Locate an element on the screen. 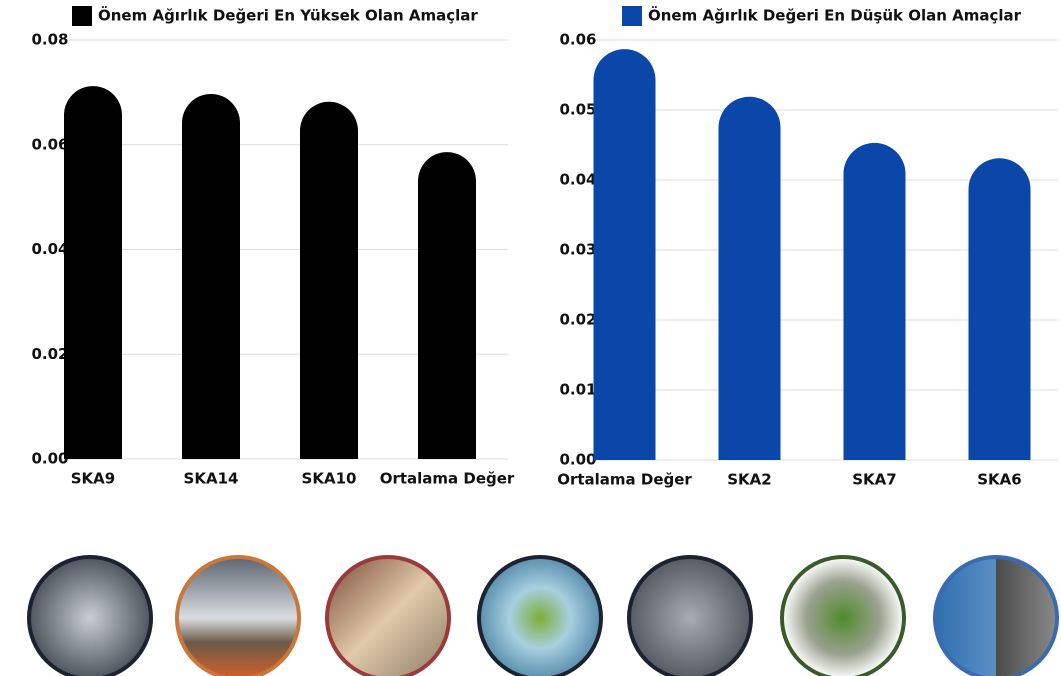 The image size is (1061, 676). y-tick-label: 0.01 is located at coordinates (577, 390).